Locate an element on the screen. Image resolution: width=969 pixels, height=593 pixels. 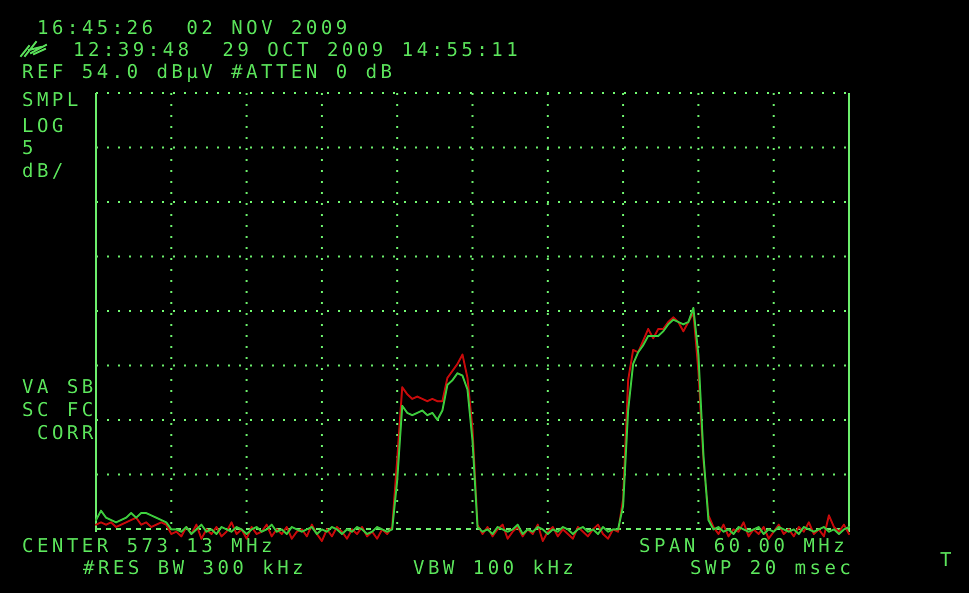
text: T is located at coordinates (947, 560).